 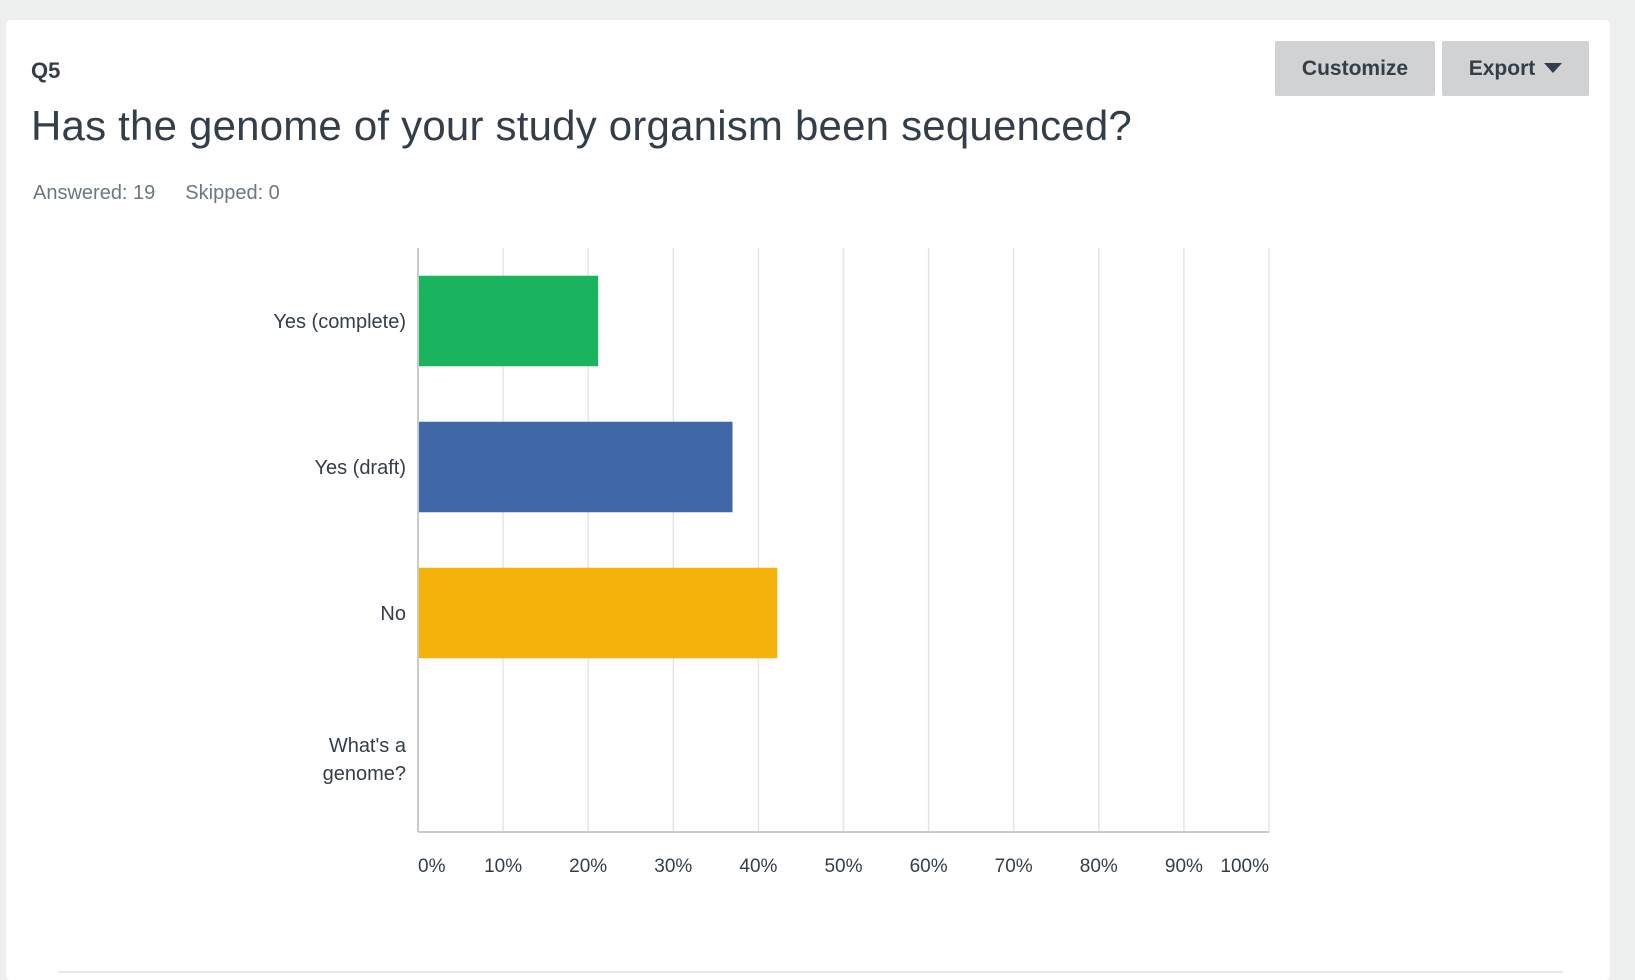 I want to click on customize-button-label: Customize, so click(x=1355, y=68).